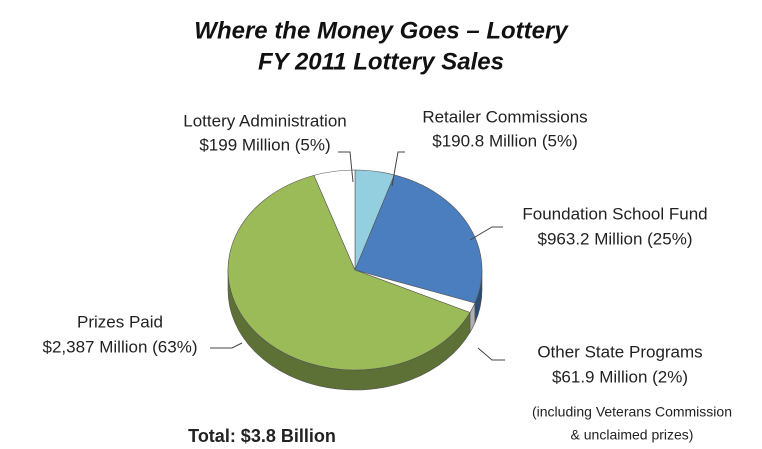  What do you see at coordinates (381, 61) in the screenshot?
I see `chart-subtitle: FY 2011 Lottery Sales` at bounding box center [381, 61].